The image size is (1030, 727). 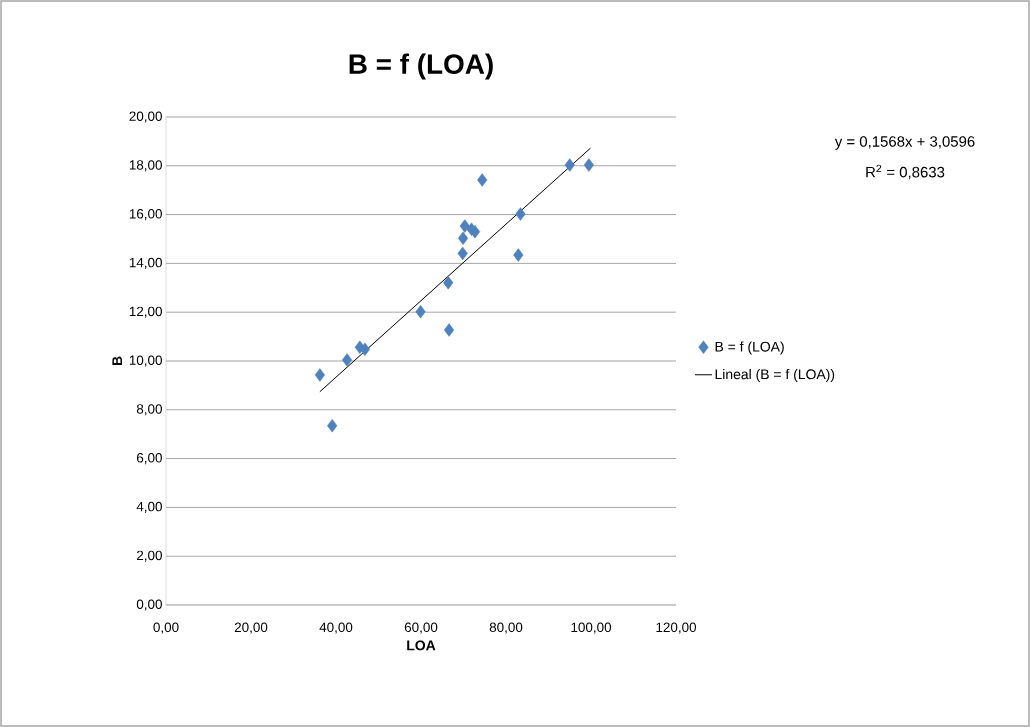 What do you see at coordinates (117, 361) in the screenshot?
I see `y-axis-title: B` at bounding box center [117, 361].